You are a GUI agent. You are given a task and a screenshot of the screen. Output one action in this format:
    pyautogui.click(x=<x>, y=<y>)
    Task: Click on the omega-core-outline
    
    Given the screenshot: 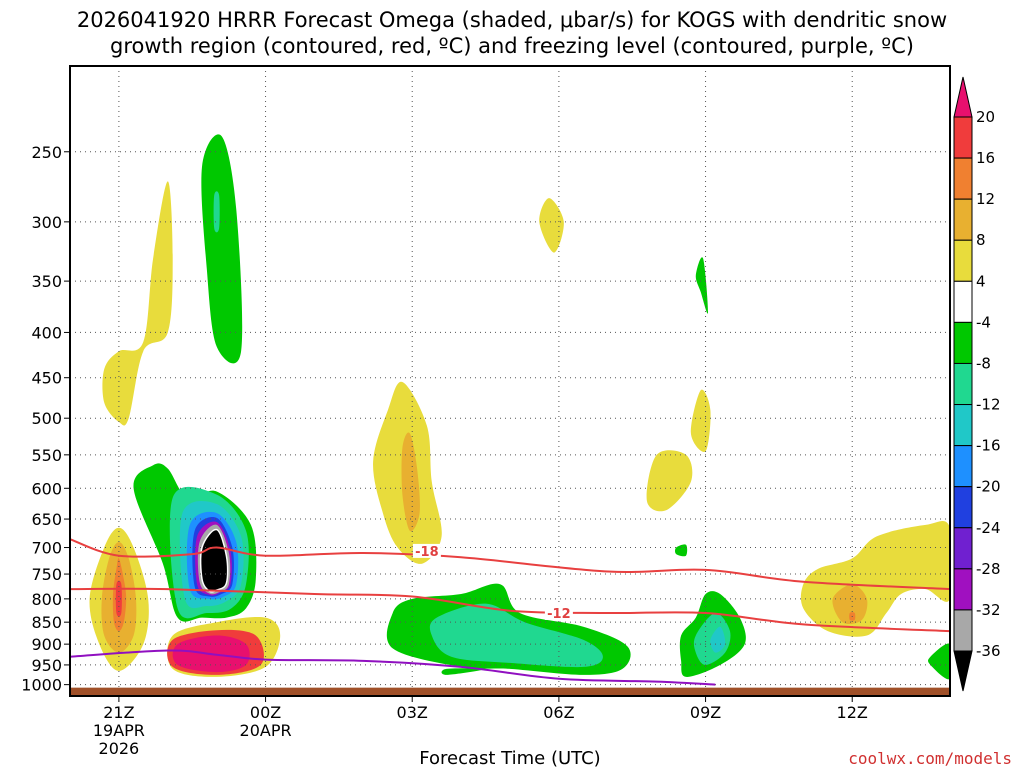 What is the action you would take?
    pyautogui.click(x=214, y=560)
    